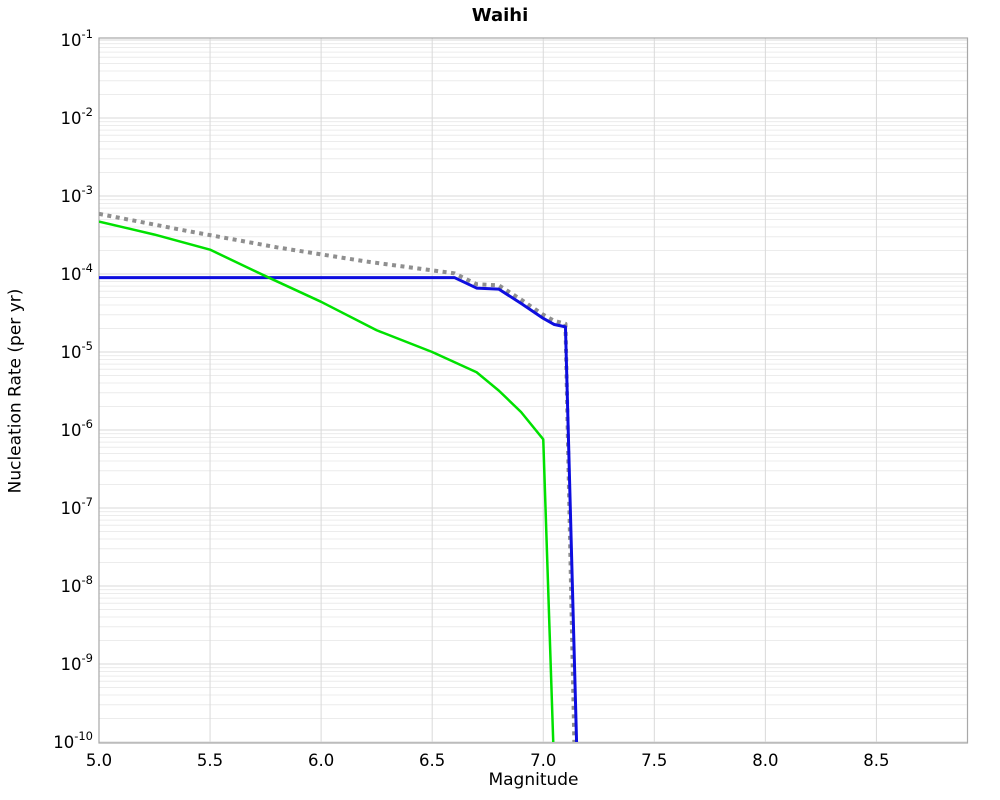 The width and height of the screenshot is (1000, 800). What do you see at coordinates (533, 780) in the screenshot?
I see `x-axis-title: Magnitude` at bounding box center [533, 780].